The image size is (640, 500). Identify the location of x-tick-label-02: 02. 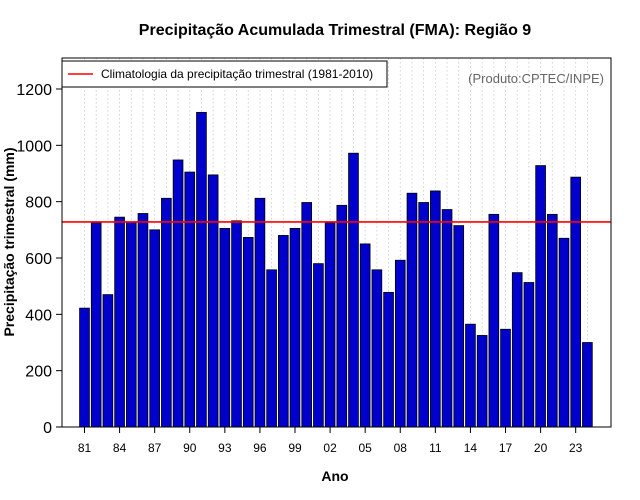
(330, 448).